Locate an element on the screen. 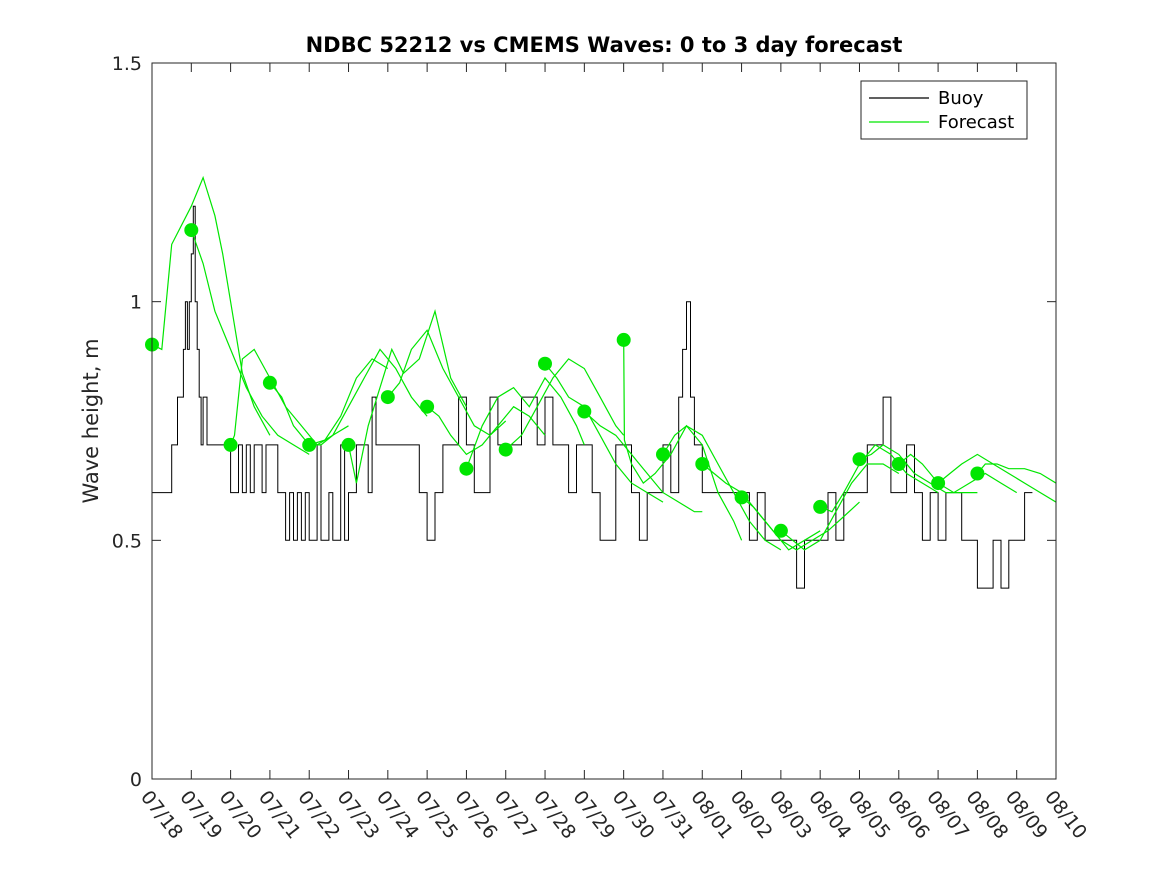 This screenshot has width=1167, height=875. x-tick-label: 07/27 is located at coordinates (515, 815).